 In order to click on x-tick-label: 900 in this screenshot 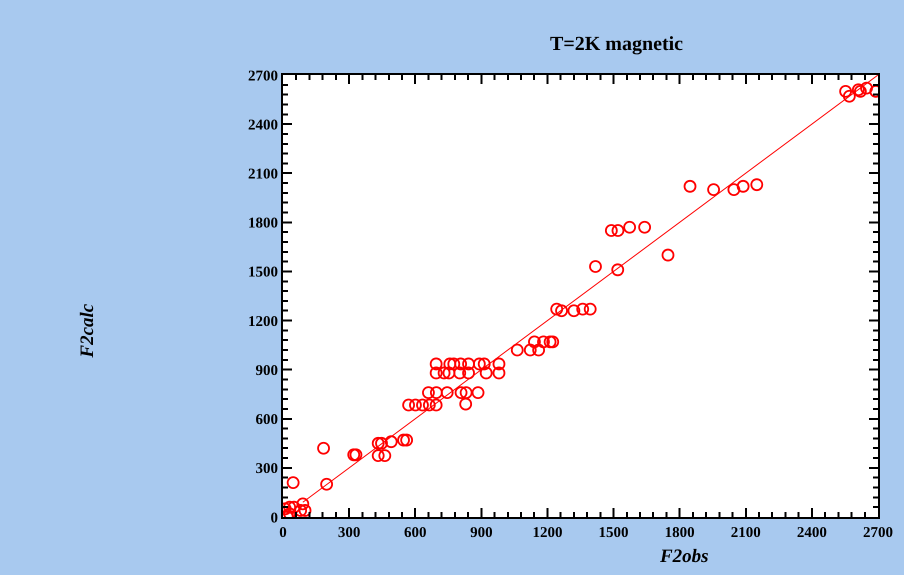, I will do `click(481, 533)`.